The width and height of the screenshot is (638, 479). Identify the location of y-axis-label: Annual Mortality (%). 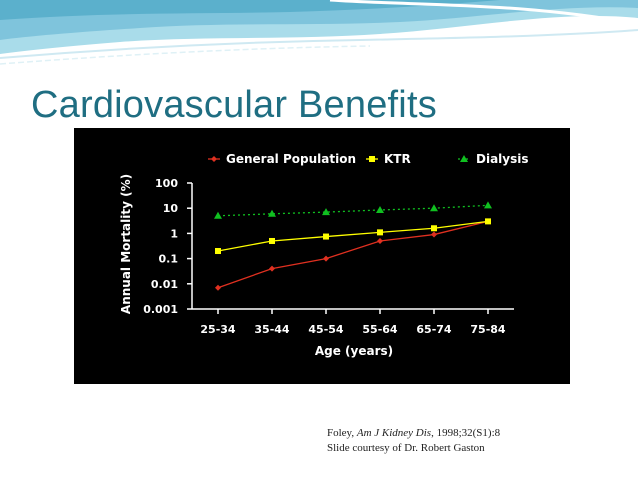
(126, 244).